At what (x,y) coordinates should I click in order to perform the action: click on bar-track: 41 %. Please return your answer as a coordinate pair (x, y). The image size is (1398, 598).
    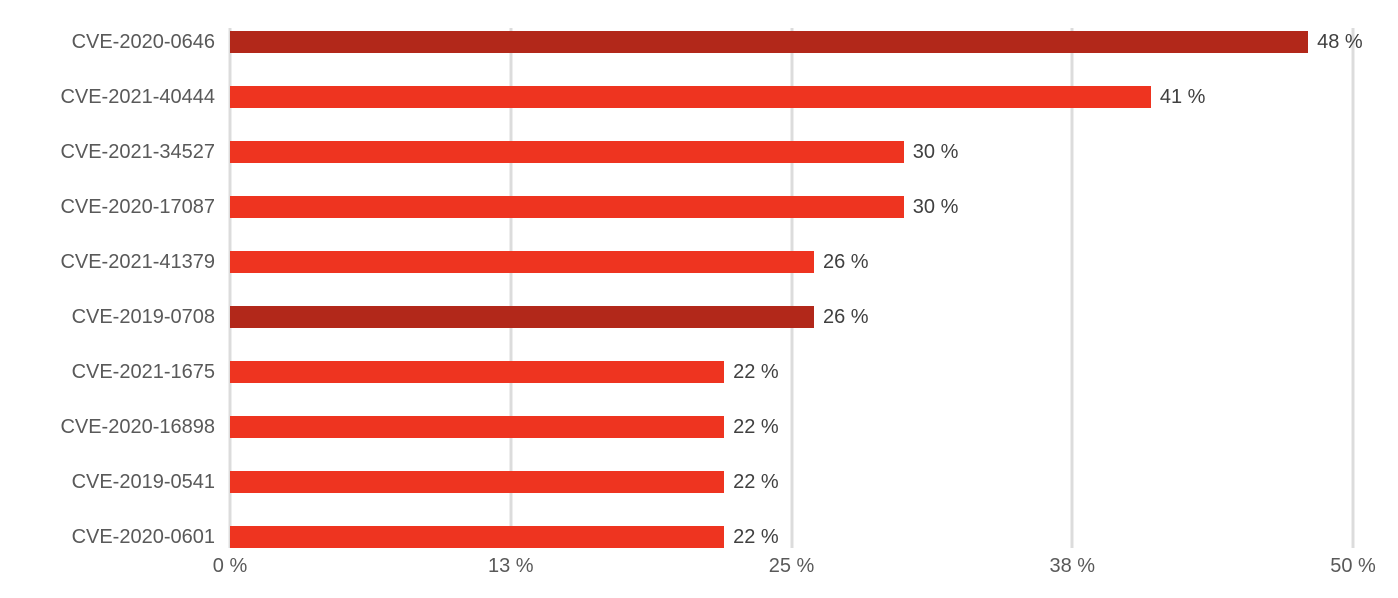
    Looking at the image, I should click on (791, 96).